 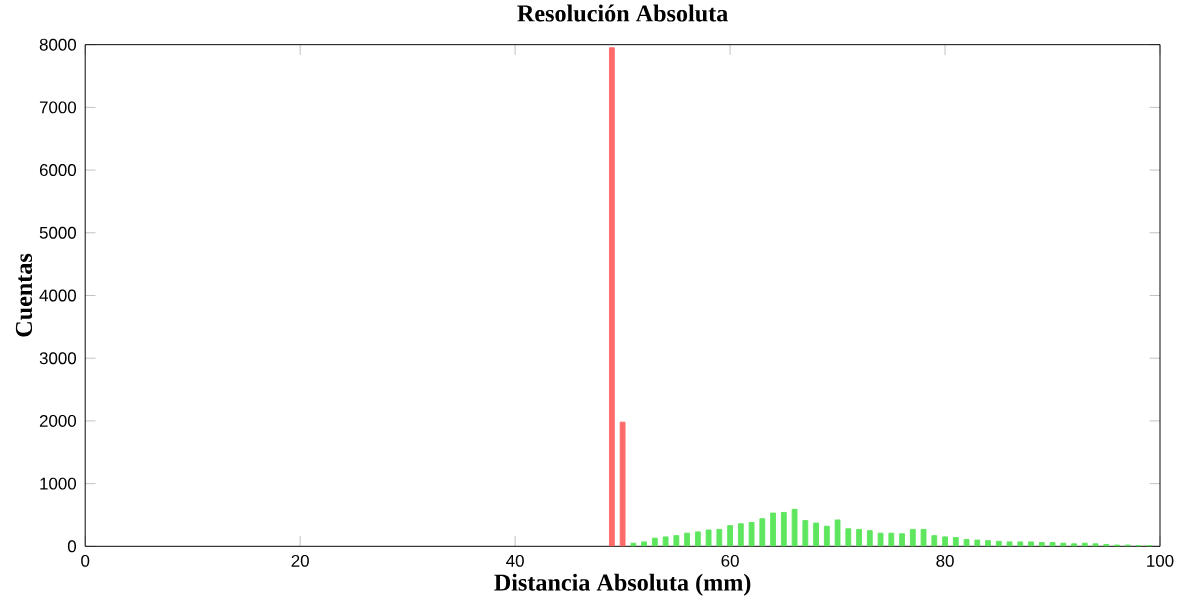 I want to click on x-axis-title: Distancia Absoluta (mm), so click(x=622, y=584).